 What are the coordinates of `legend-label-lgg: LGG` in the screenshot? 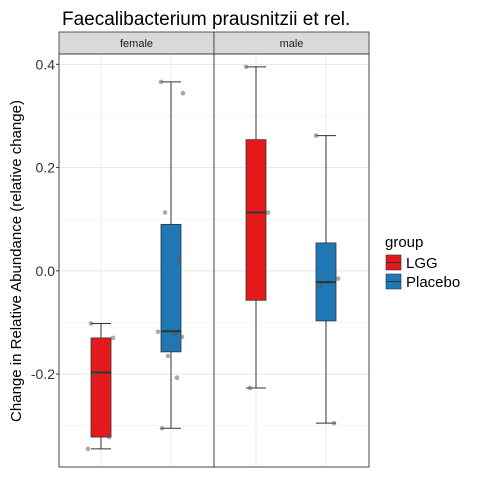 It's located at (422, 263).